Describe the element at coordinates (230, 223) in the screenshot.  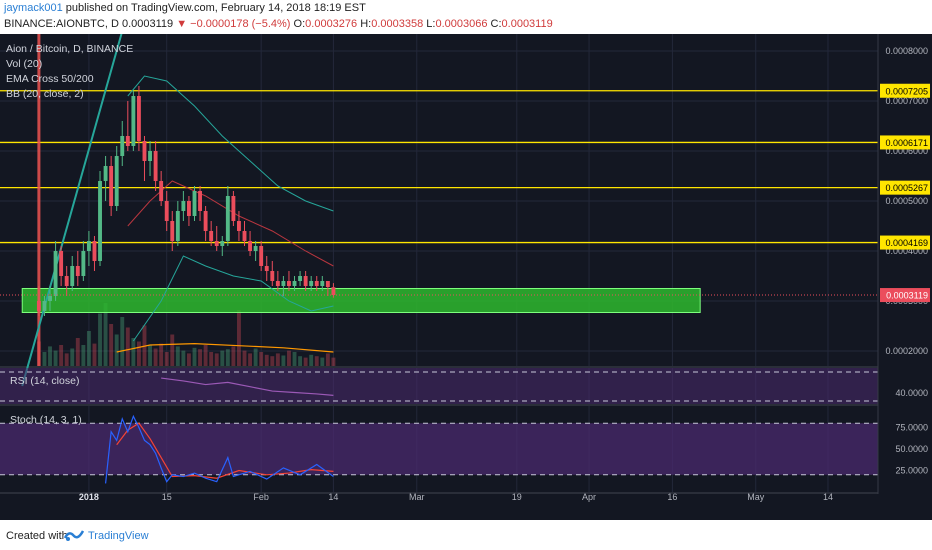
I see `bb-basis-line` at that location.